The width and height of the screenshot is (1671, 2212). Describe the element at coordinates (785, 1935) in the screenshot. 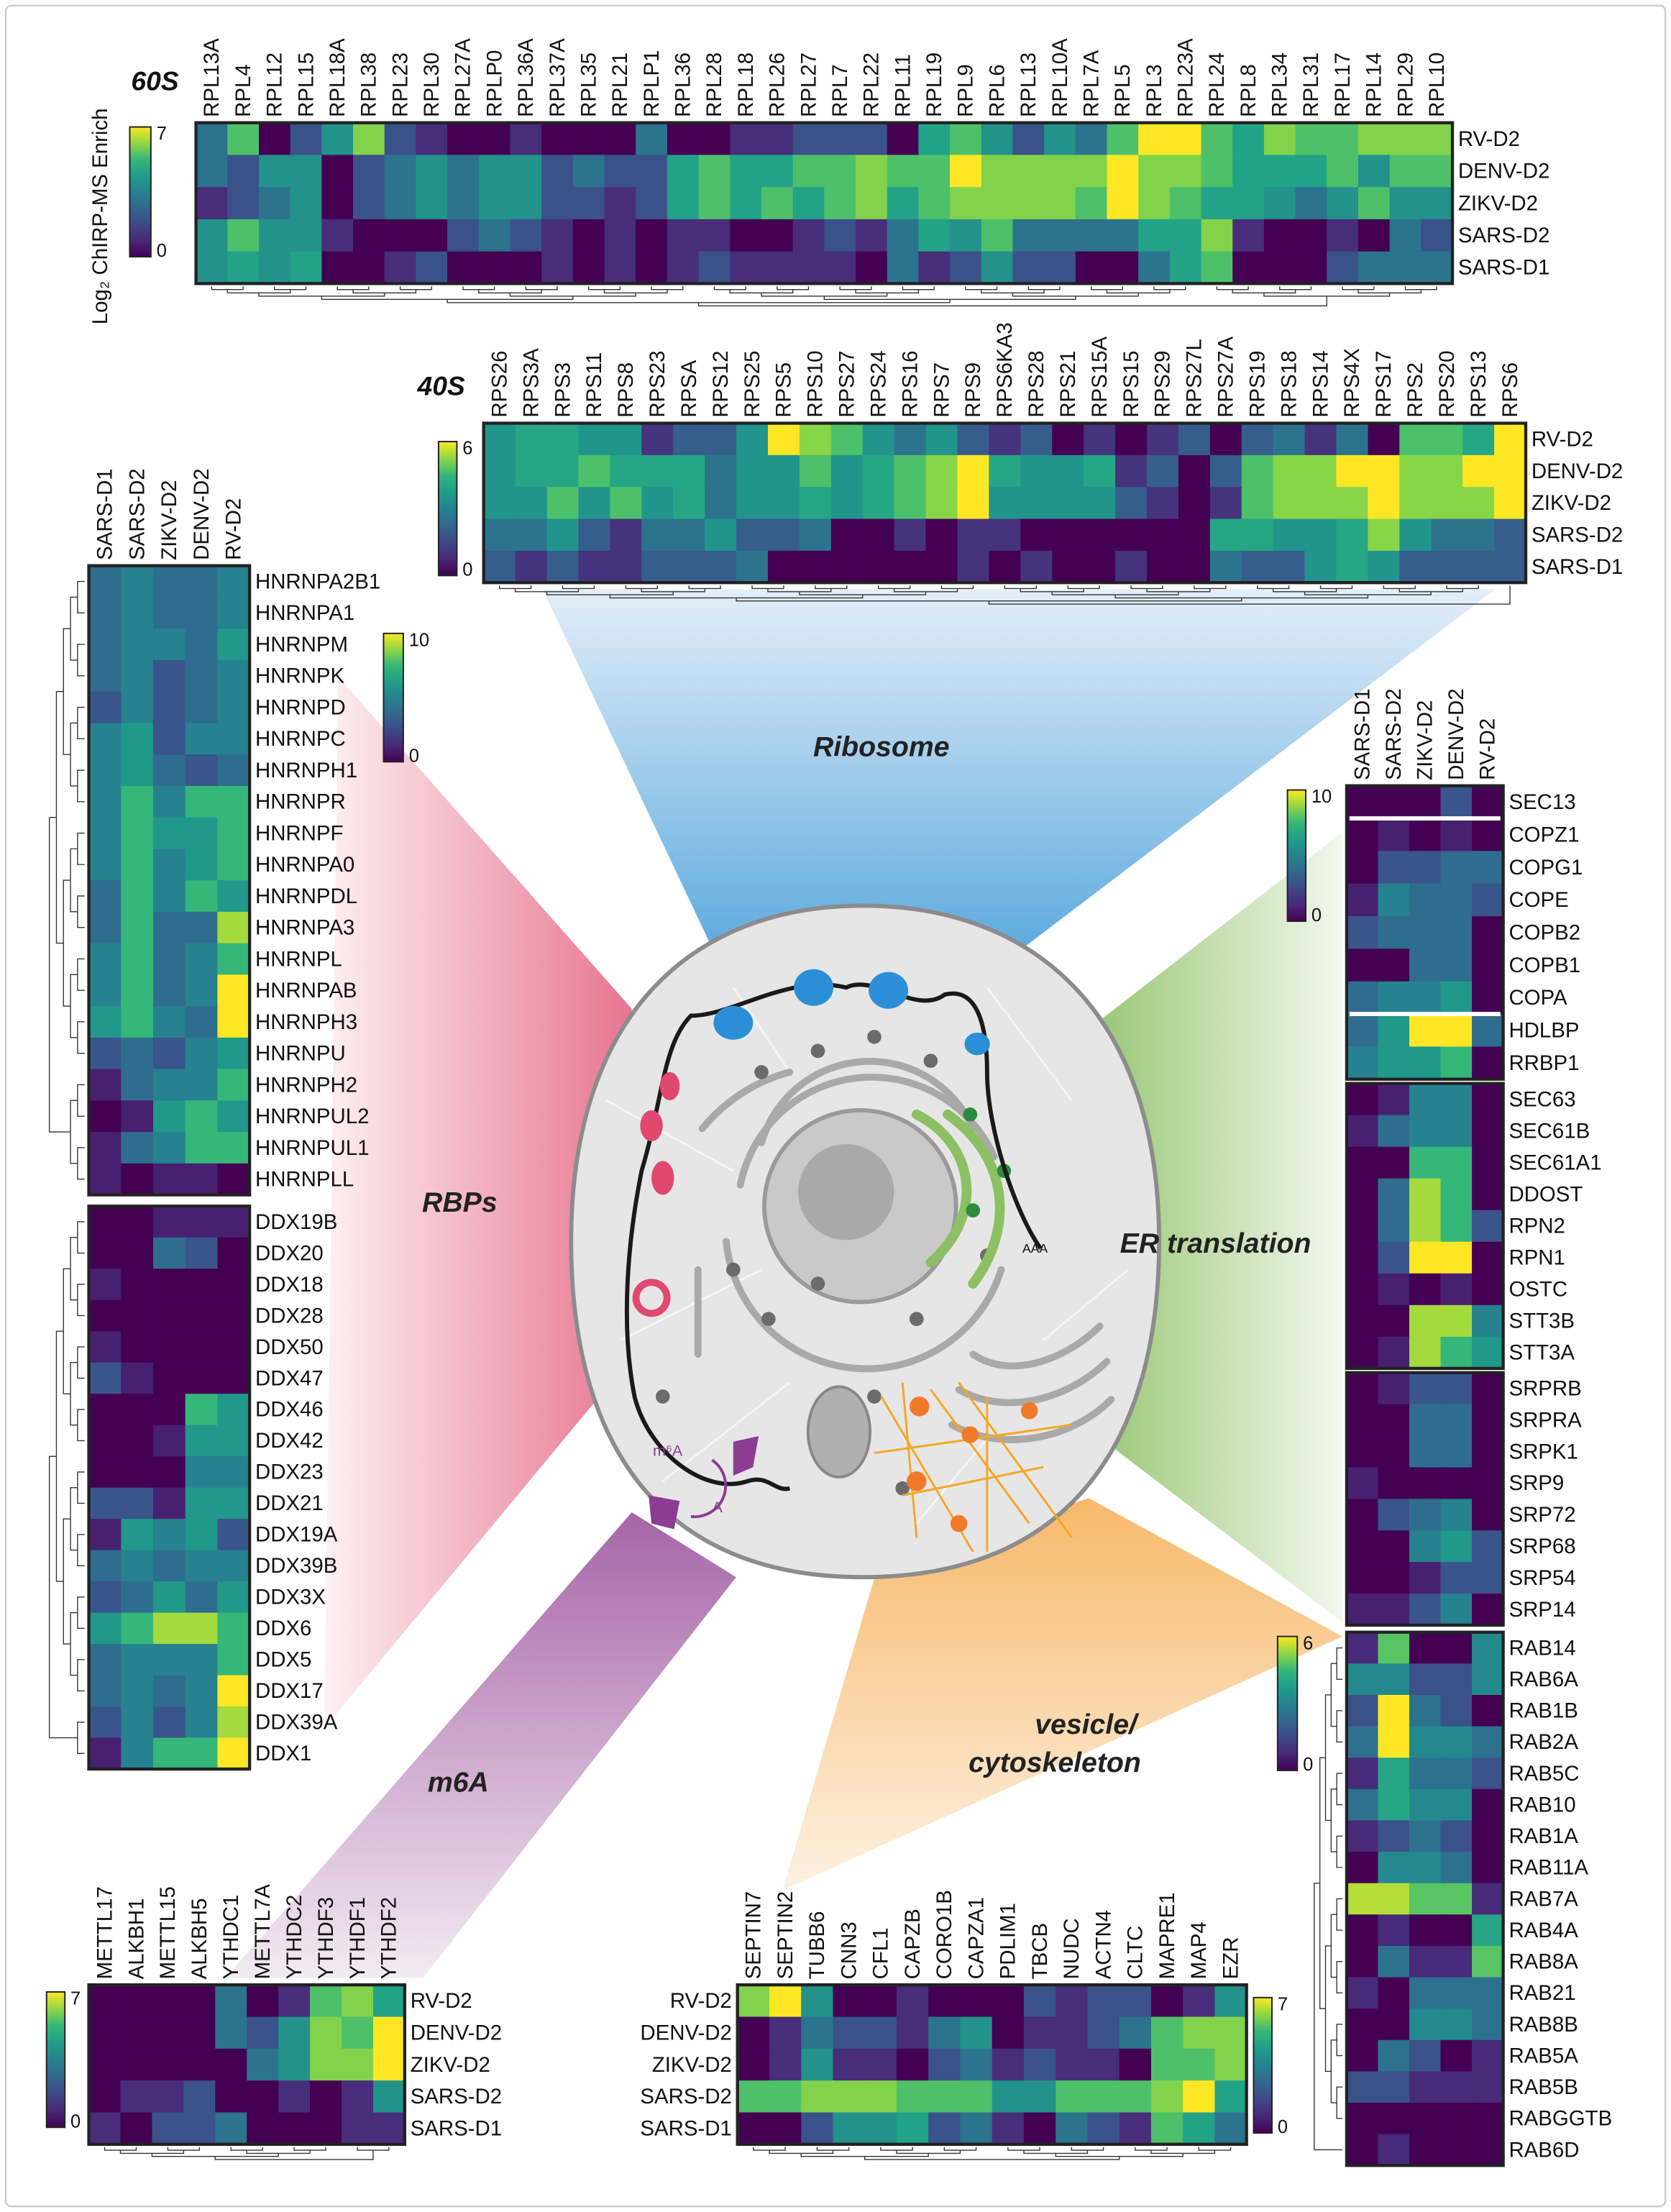

I see `column-label: SEPTIN2` at that location.